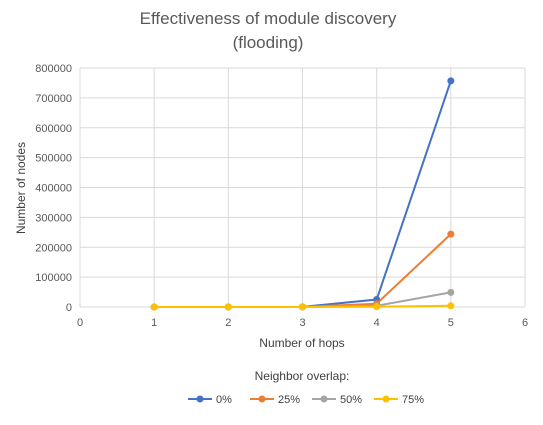  What do you see at coordinates (399, 400) in the screenshot?
I see `legend-item: 75%` at bounding box center [399, 400].